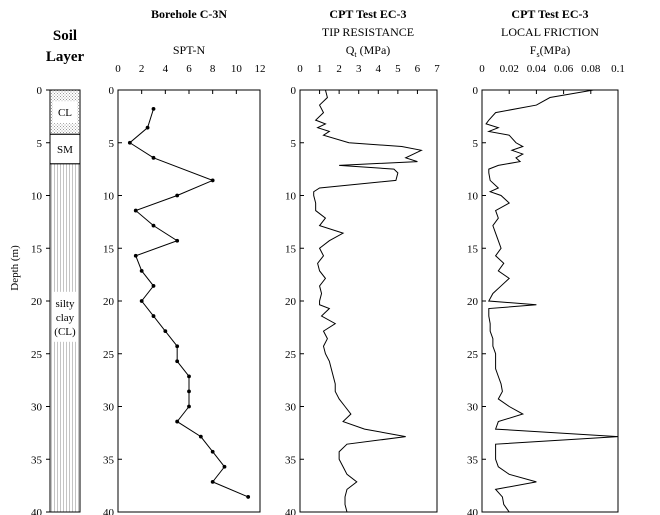 Image resolution: width=660 pixels, height=515 pixels. What do you see at coordinates (37, 249) in the screenshot?
I see `depth-tick-label: 15` at bounding box center [37, 249].